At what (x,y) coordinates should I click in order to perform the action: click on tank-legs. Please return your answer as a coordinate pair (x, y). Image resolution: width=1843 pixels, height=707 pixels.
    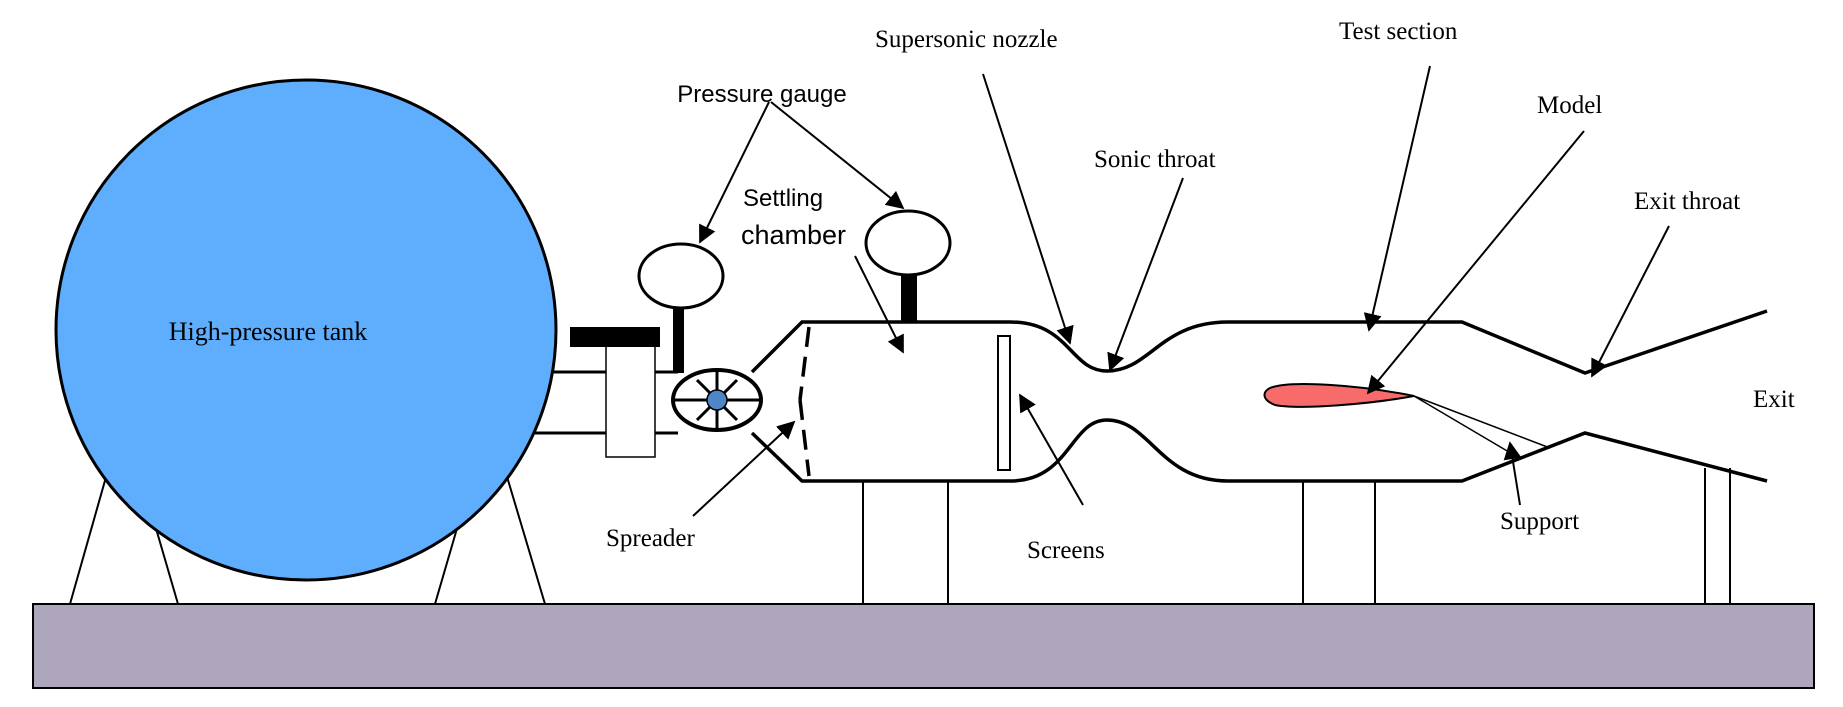
    Looking at the image, I should click on (307, 537).